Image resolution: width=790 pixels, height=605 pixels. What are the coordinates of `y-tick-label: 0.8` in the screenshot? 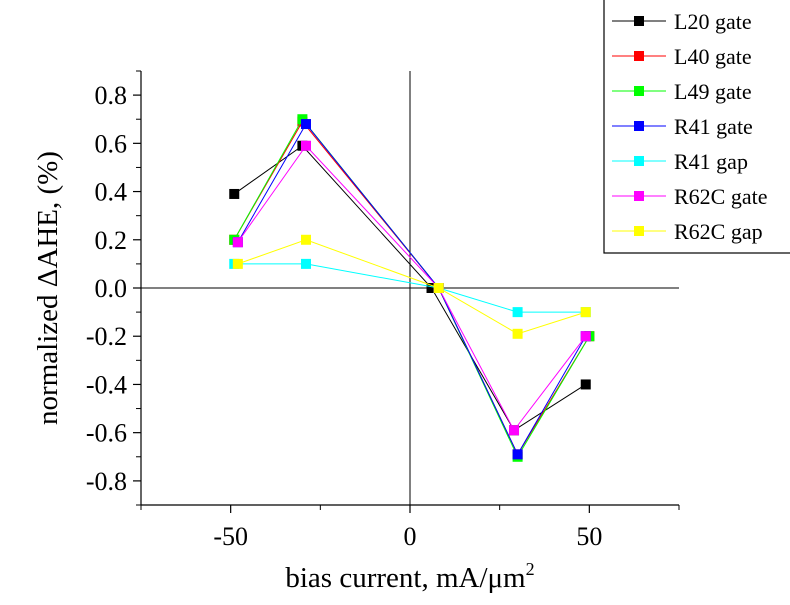 It's located at (111, 95).